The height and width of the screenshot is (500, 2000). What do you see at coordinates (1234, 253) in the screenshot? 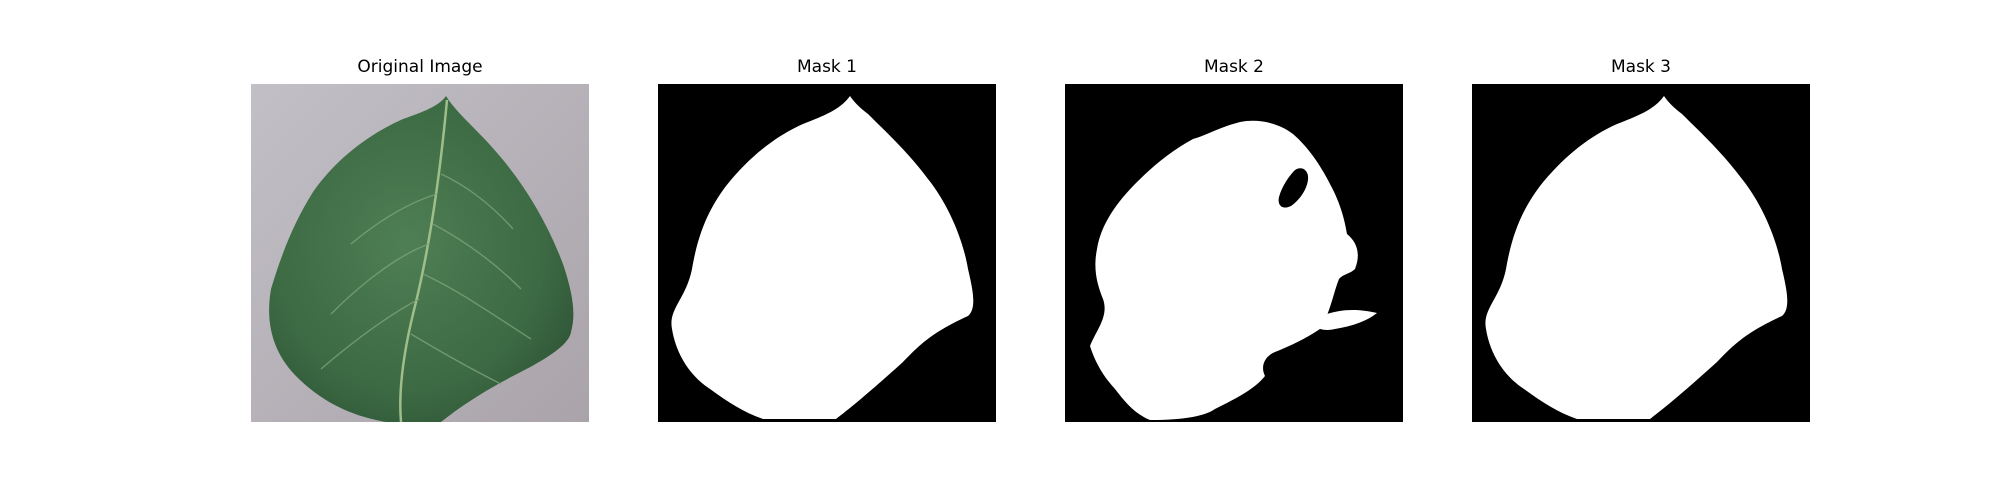
I see `mask-2-image` at bounding box center [1234, 253].